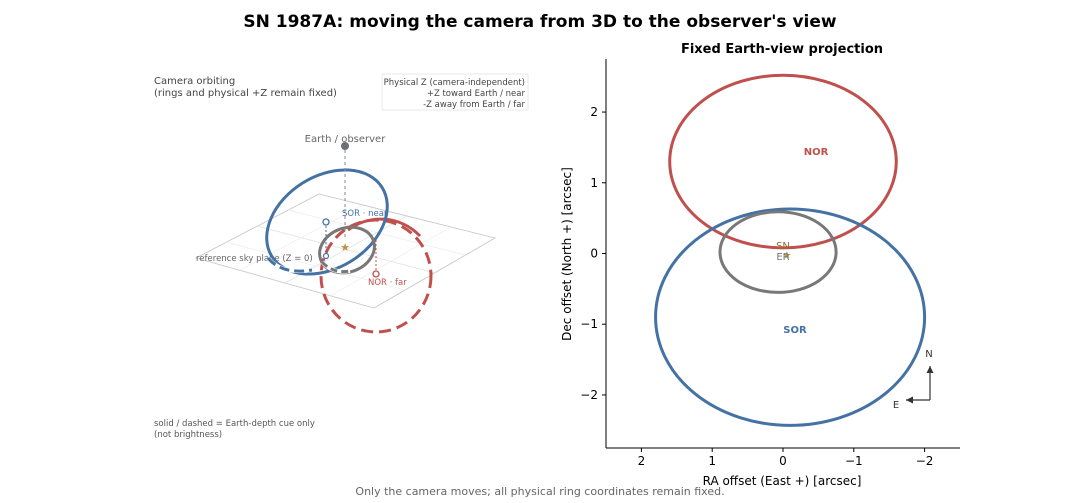  Describe the element at coordinates (782, 257) in the screenshot. I see `er-label: ER` at that location.